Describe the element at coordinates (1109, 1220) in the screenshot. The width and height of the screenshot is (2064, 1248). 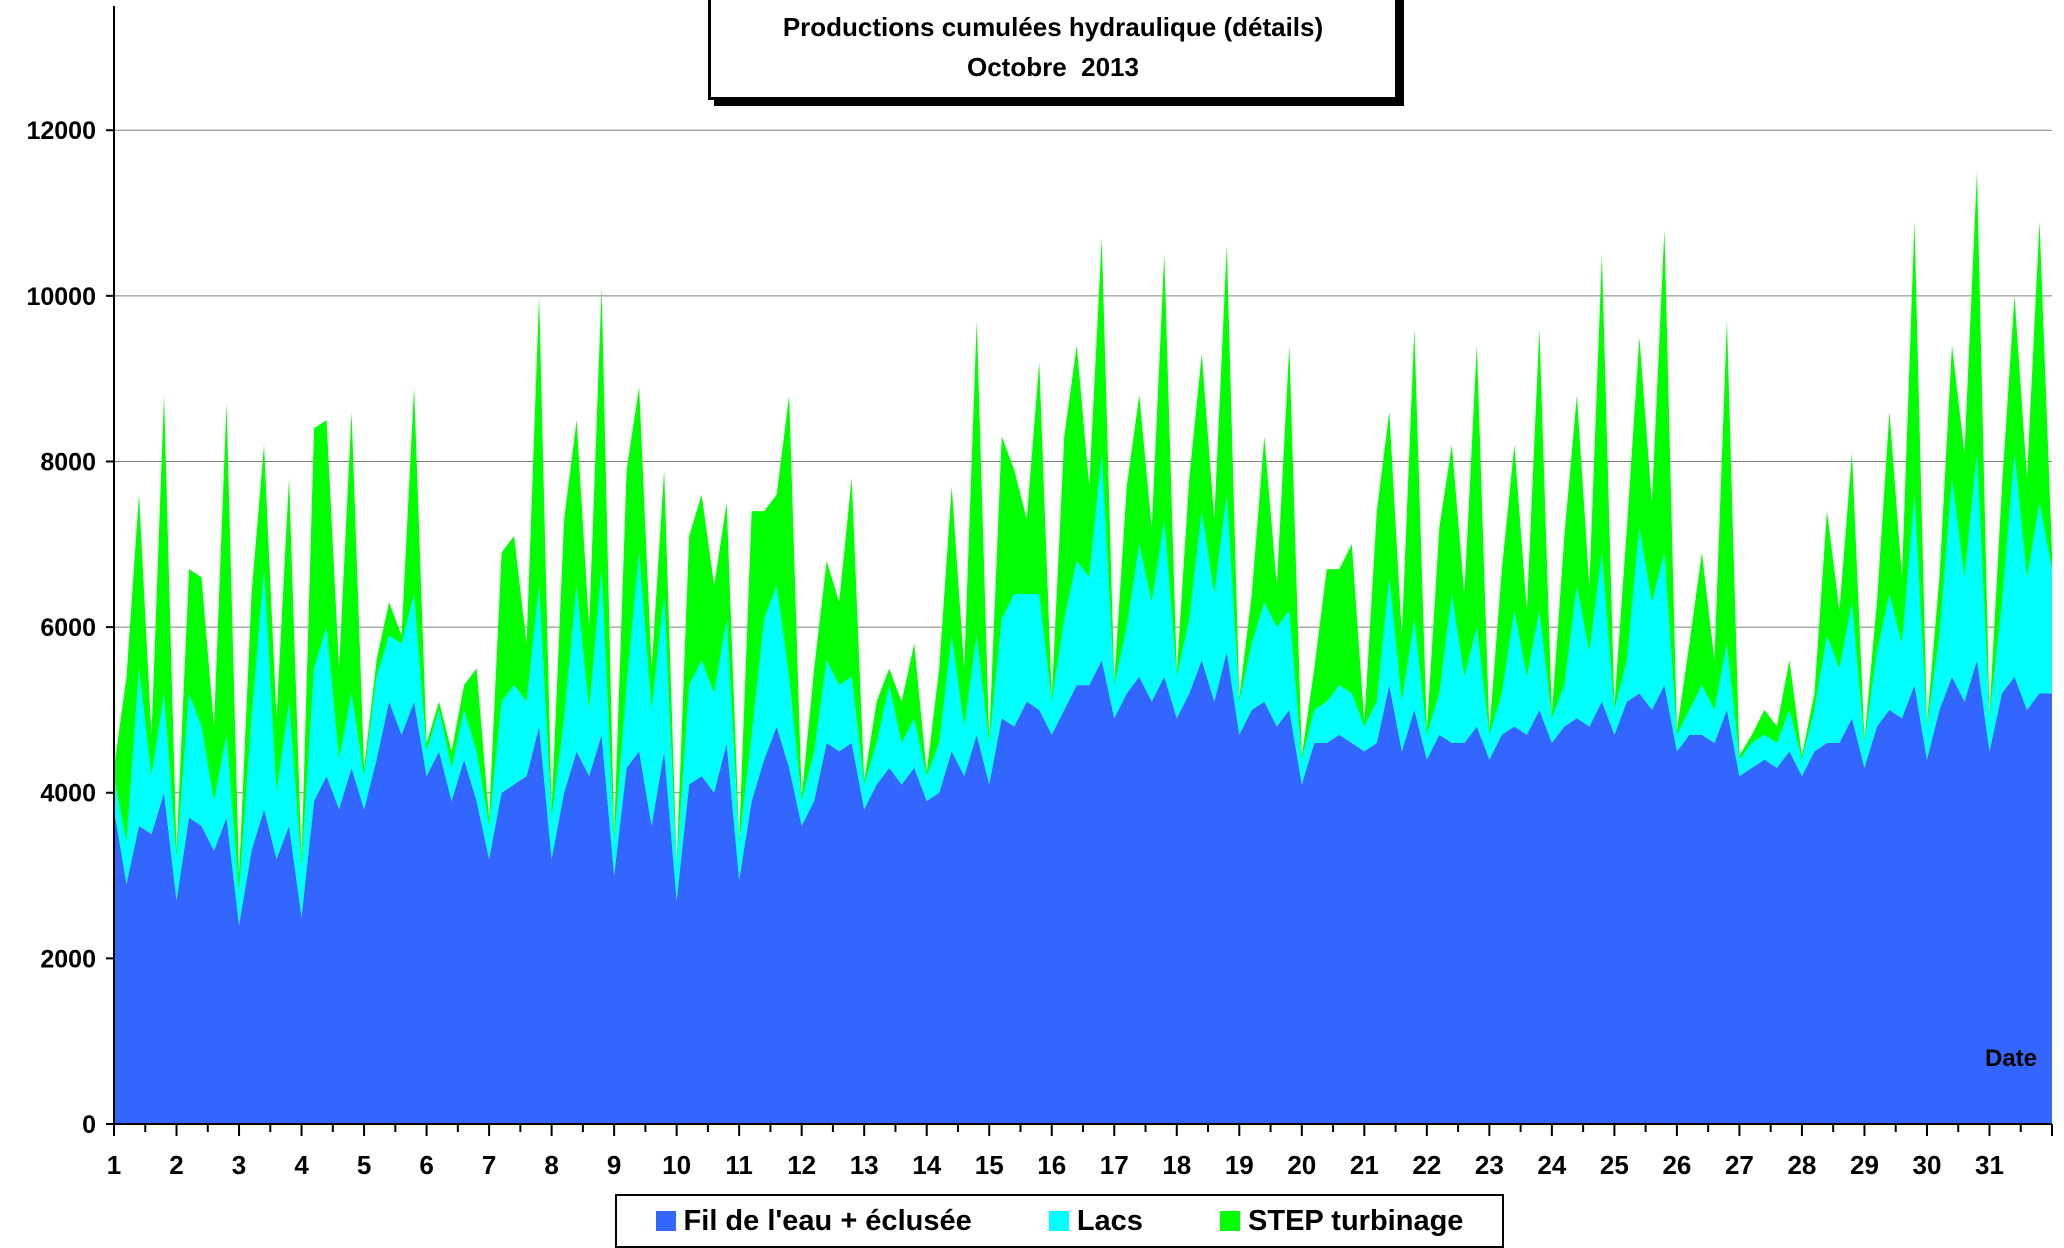
I see `legend-label-lacs: Lacs` at that location.